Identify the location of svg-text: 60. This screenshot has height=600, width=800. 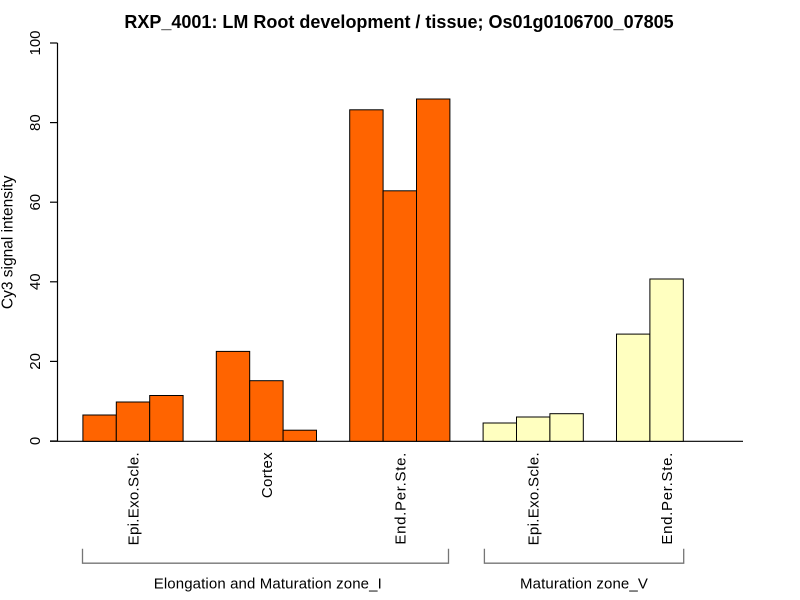
(35, 202).